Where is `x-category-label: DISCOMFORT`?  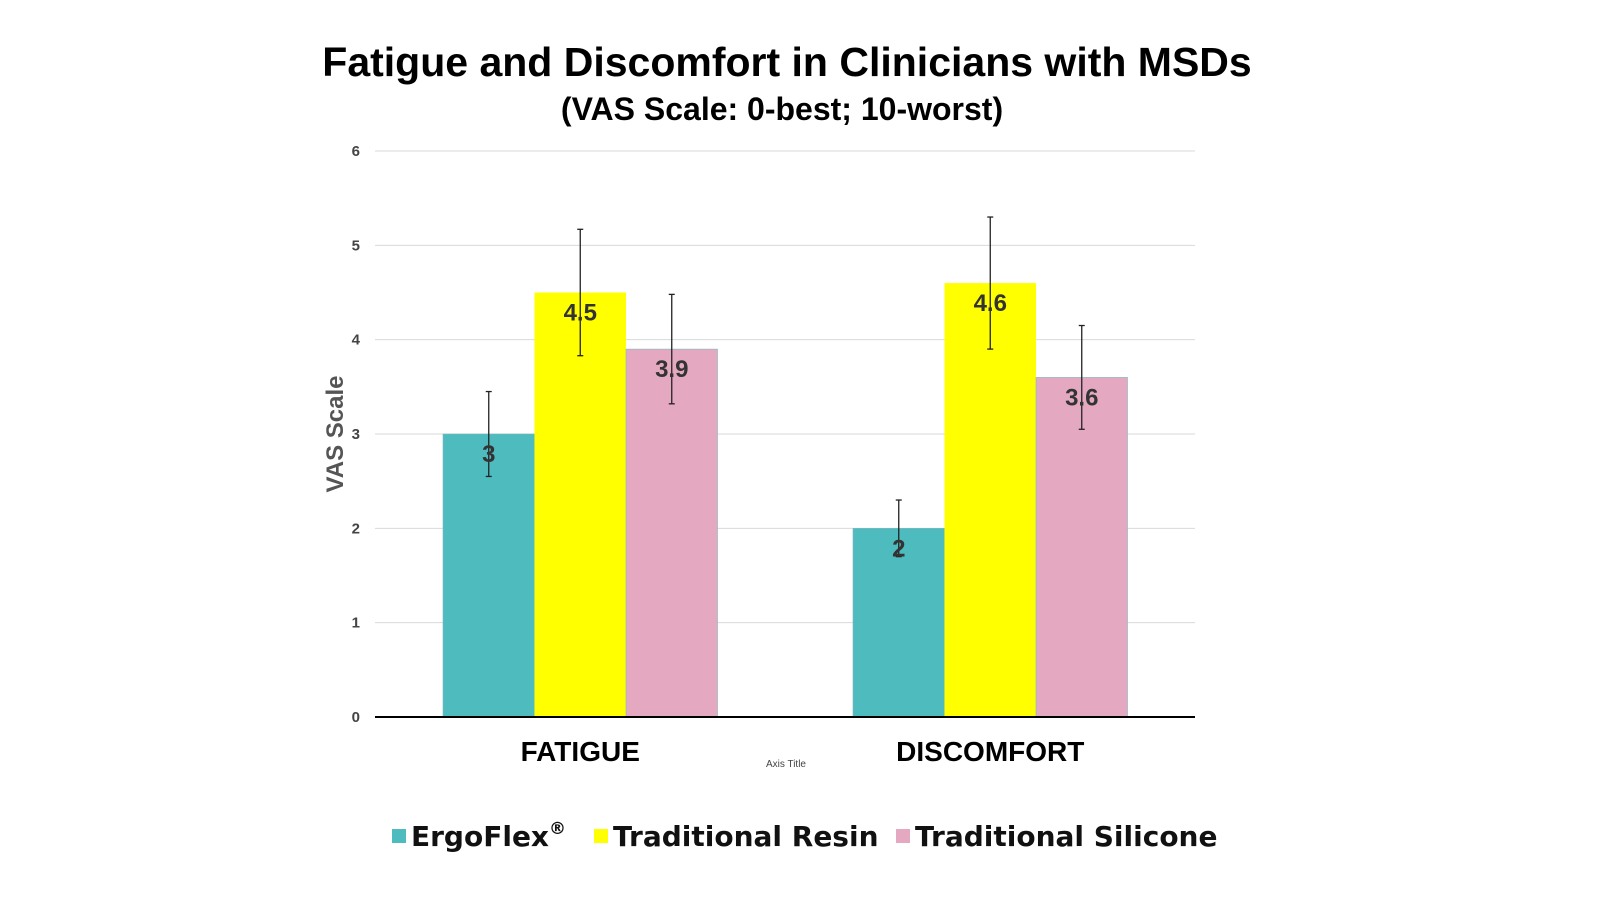
x-category-label: DISCOMFORT is located at coordinates (990, 751).